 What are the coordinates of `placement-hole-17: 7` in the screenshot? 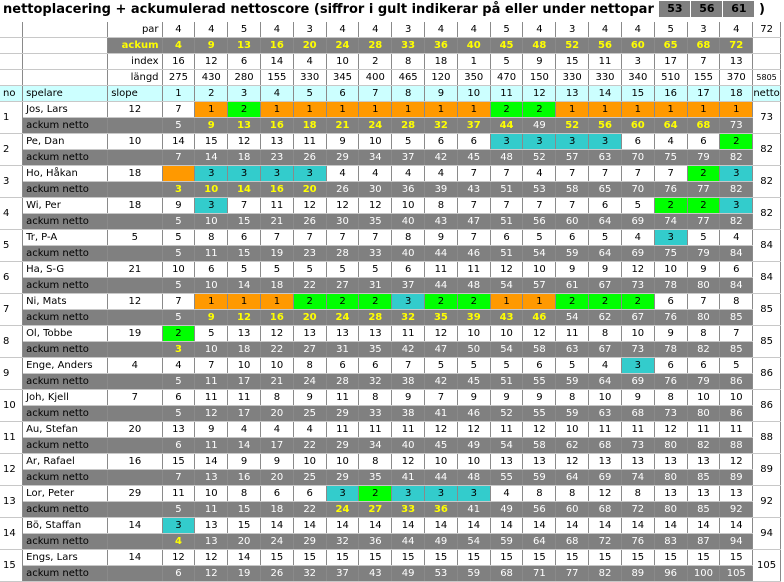 It's located at (704, 301).